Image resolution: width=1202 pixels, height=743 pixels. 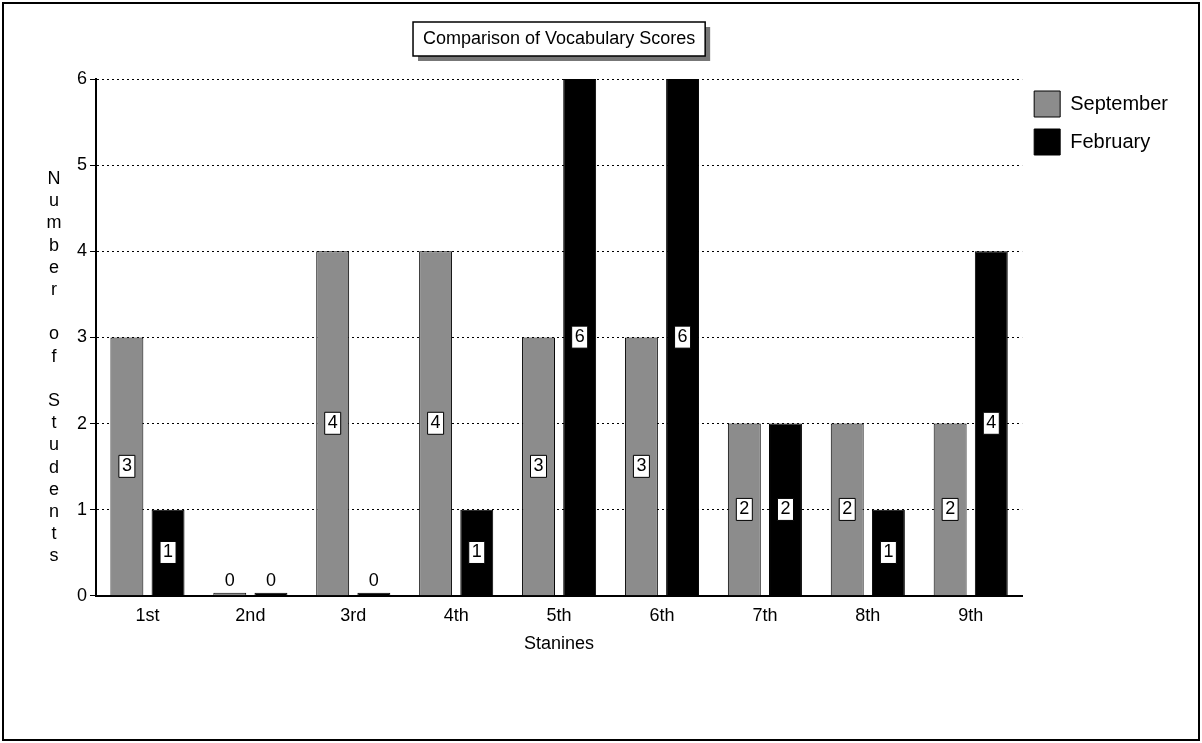 What do you see at coordinates (250, 614) in the screenshot?
I see `x-tick-label: 2nd` at bounding box center [250, 614].